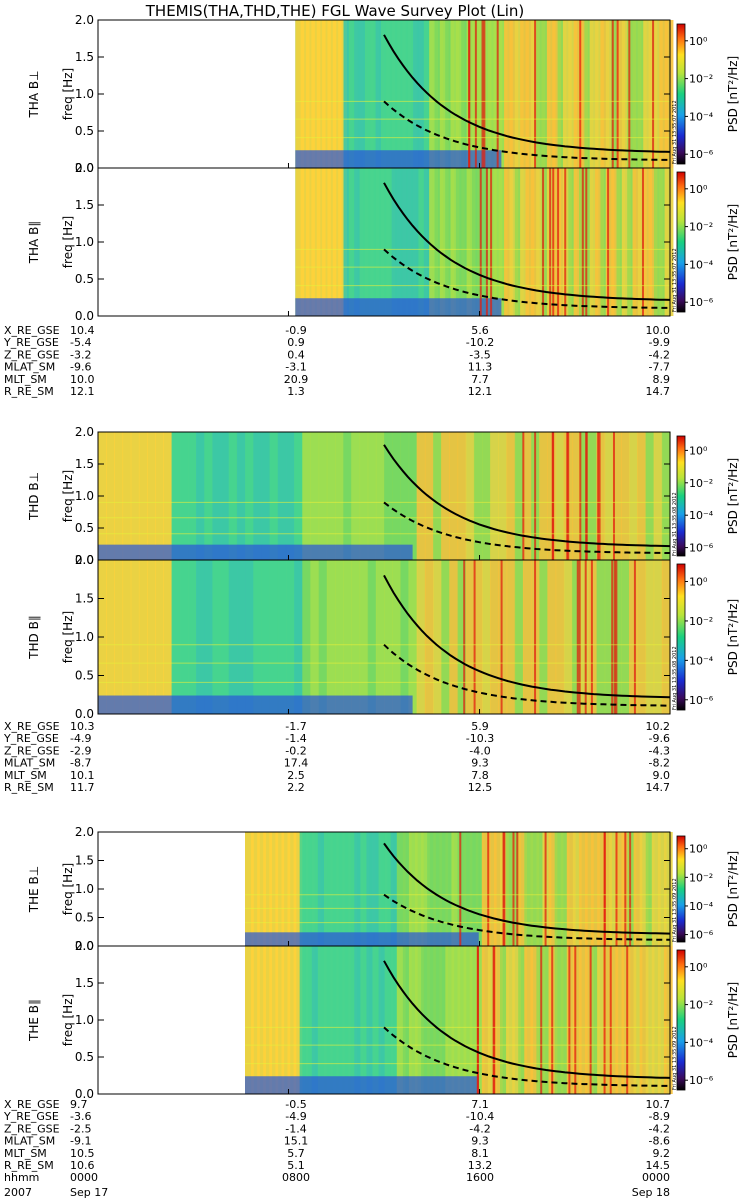  I want to click on ephemeris-value: -3.1, so click(295, 367).